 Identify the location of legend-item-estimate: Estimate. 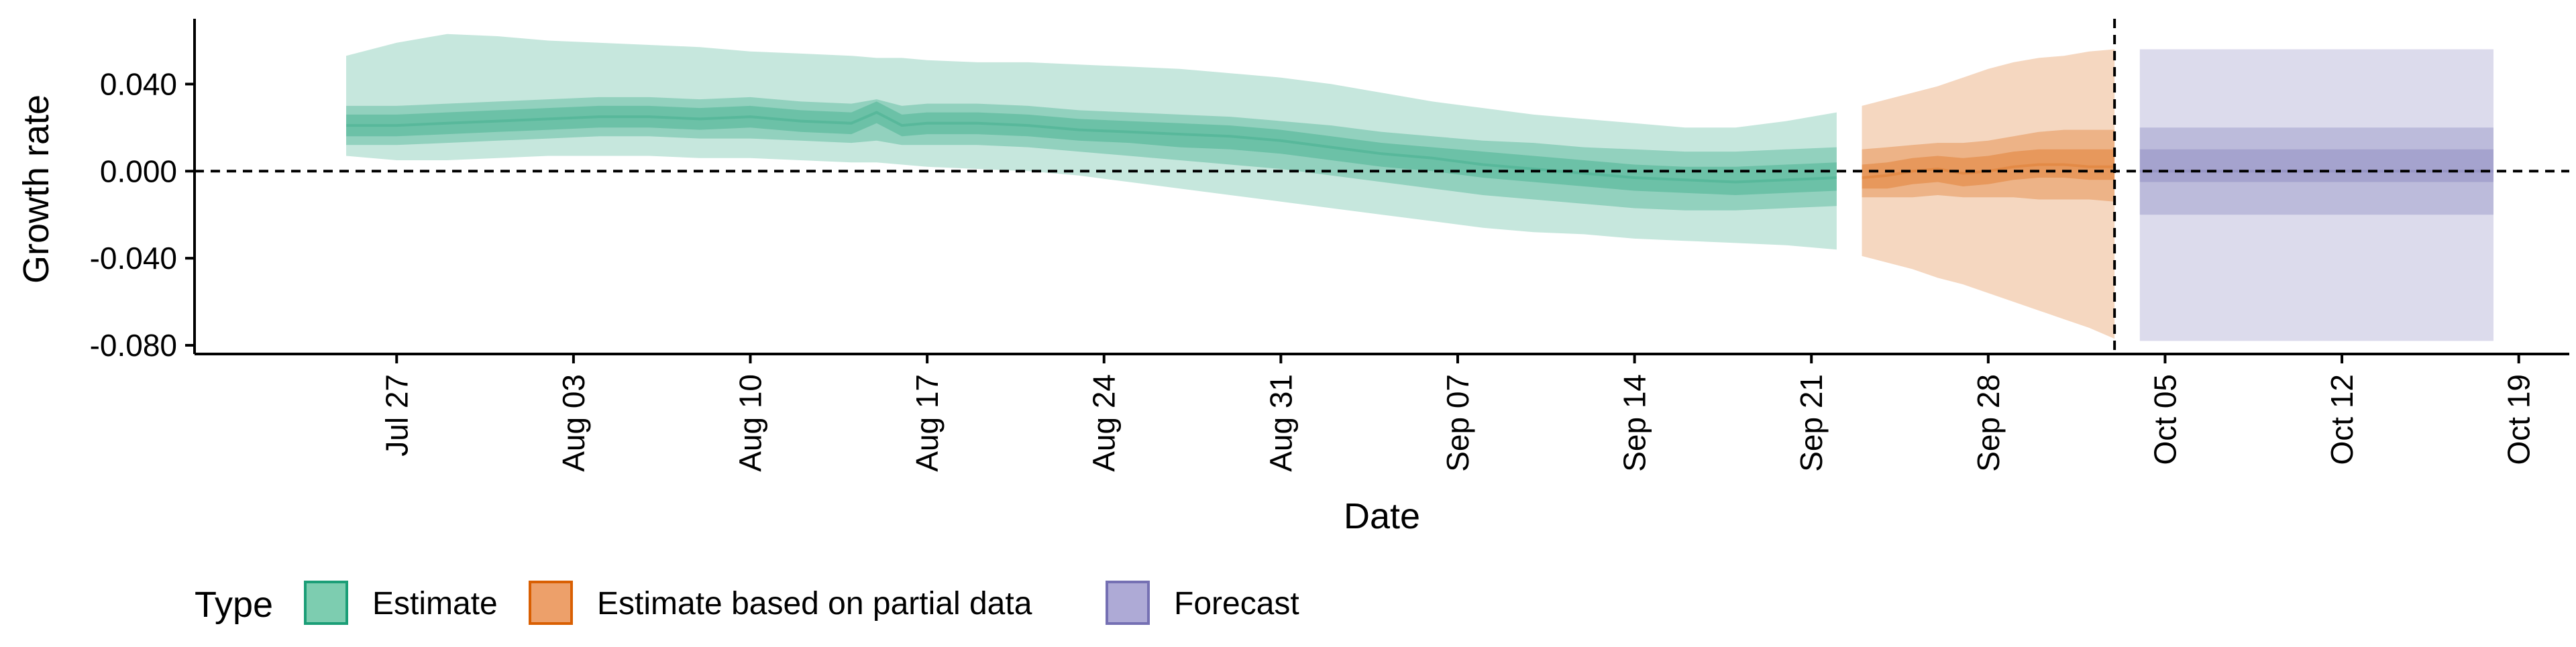
(401, 603).